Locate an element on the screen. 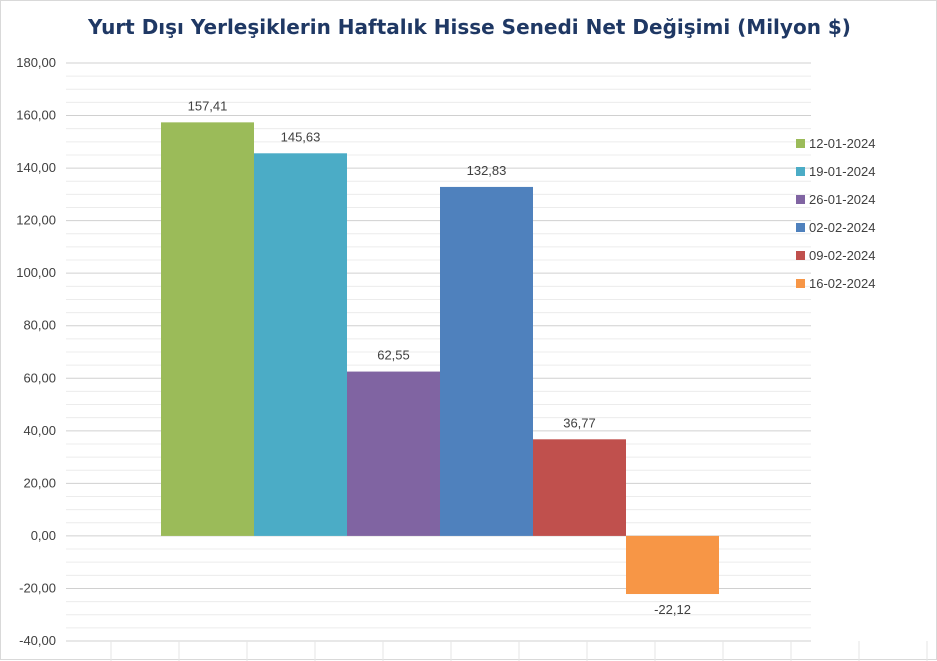 This screenshot has height=661, width=937. legend-item: 26-01-2024 is located at coordinates (836, 199).